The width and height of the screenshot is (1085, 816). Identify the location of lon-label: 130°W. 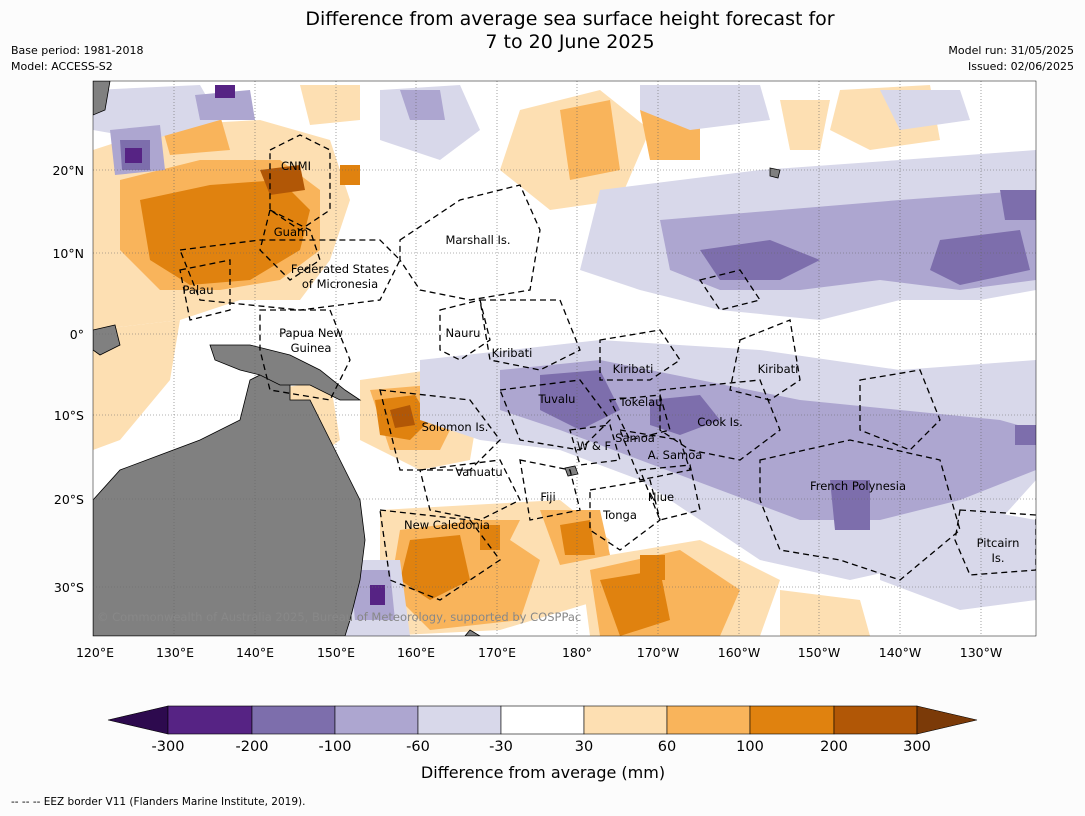
(981, 652).